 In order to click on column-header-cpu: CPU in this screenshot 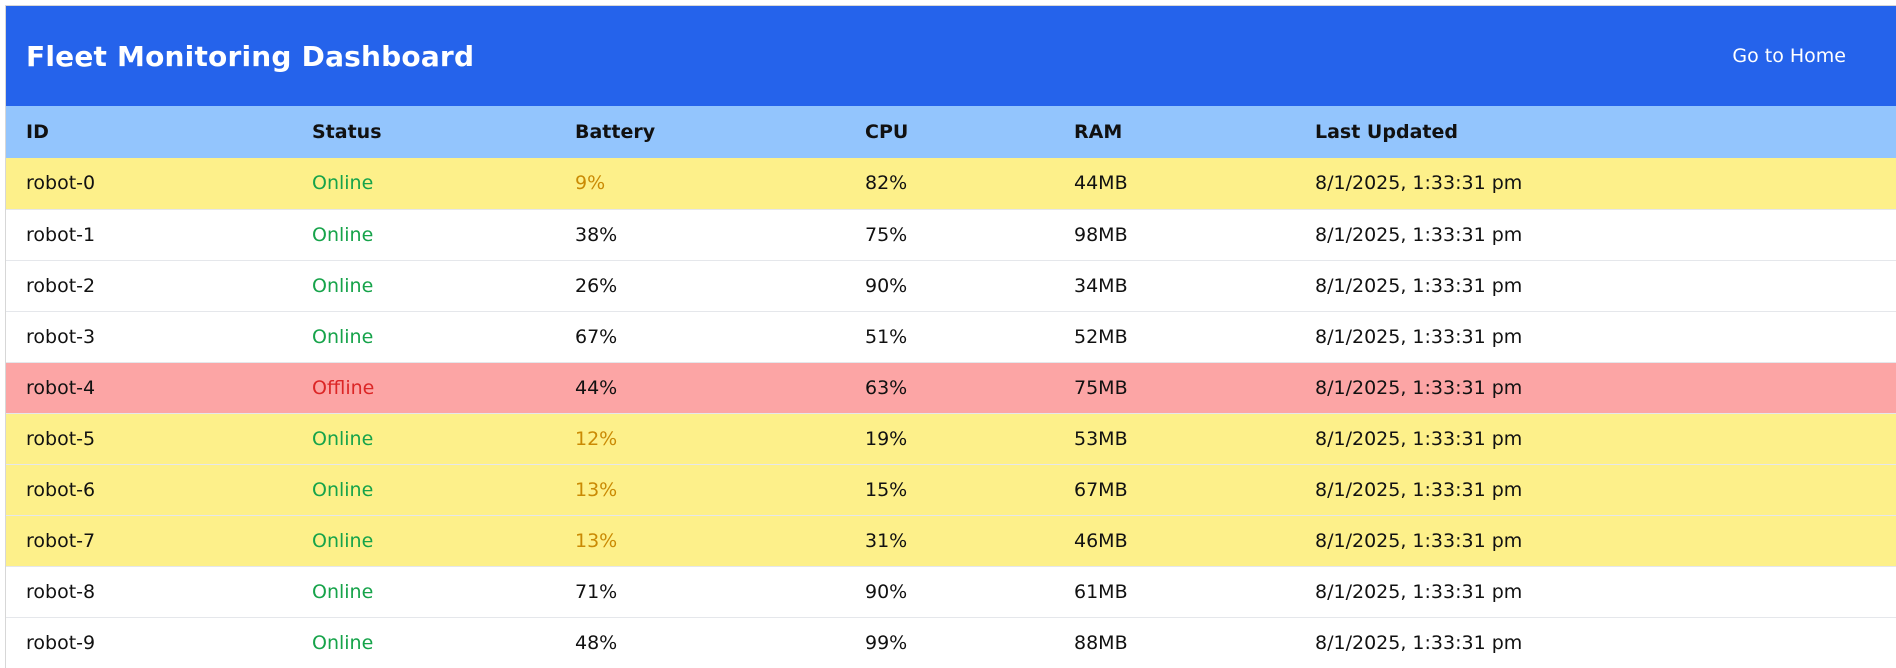, I will do `click(887, 132)`.